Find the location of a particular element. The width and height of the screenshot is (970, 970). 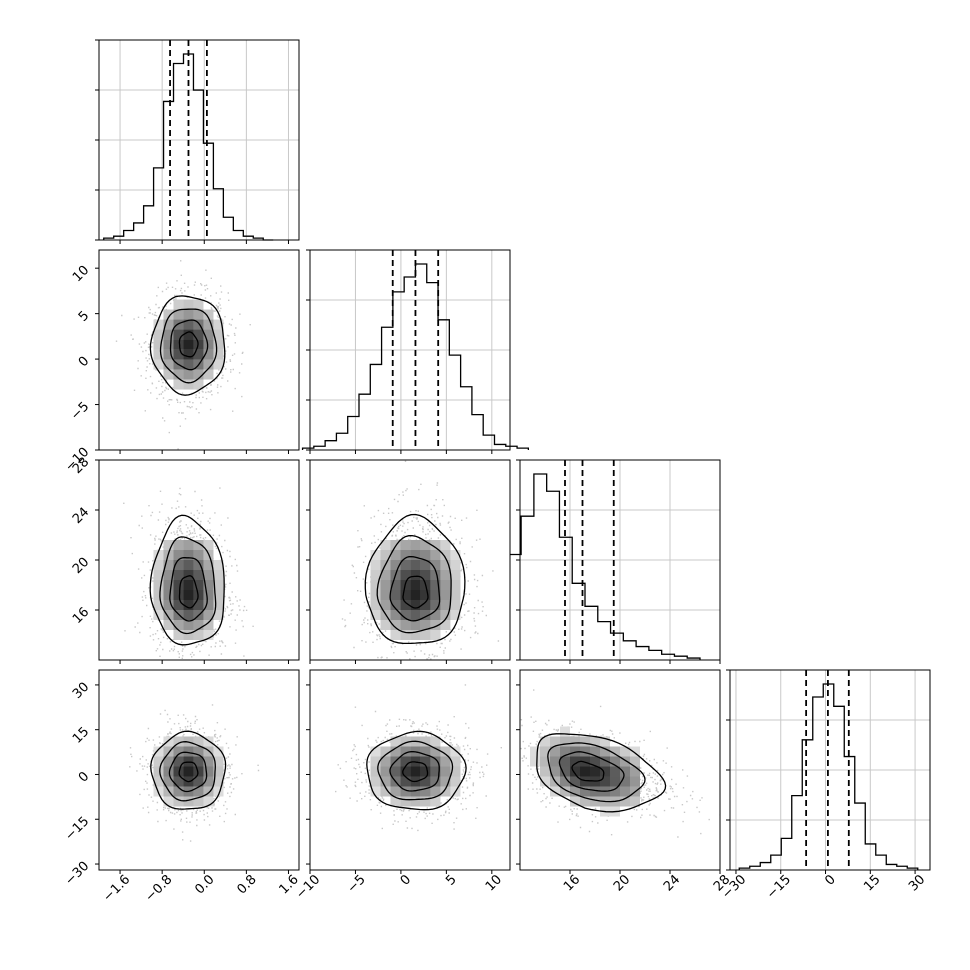

y-tick-label: 30 is located at coordinates (81, 691).